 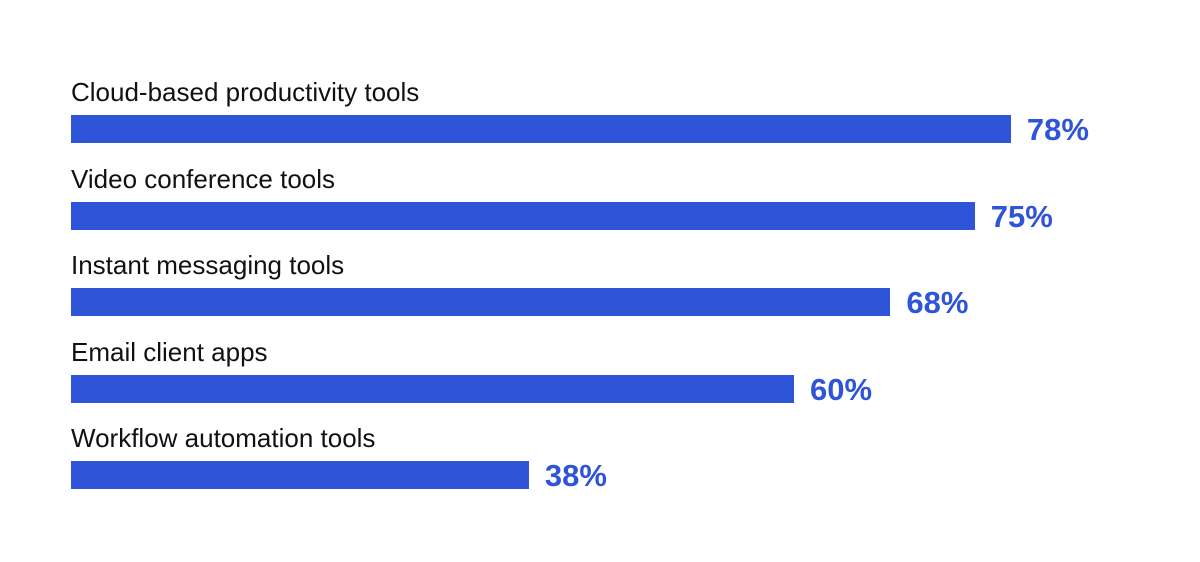 I want to click on value-label: 78%, so click(x=1057, y=129).